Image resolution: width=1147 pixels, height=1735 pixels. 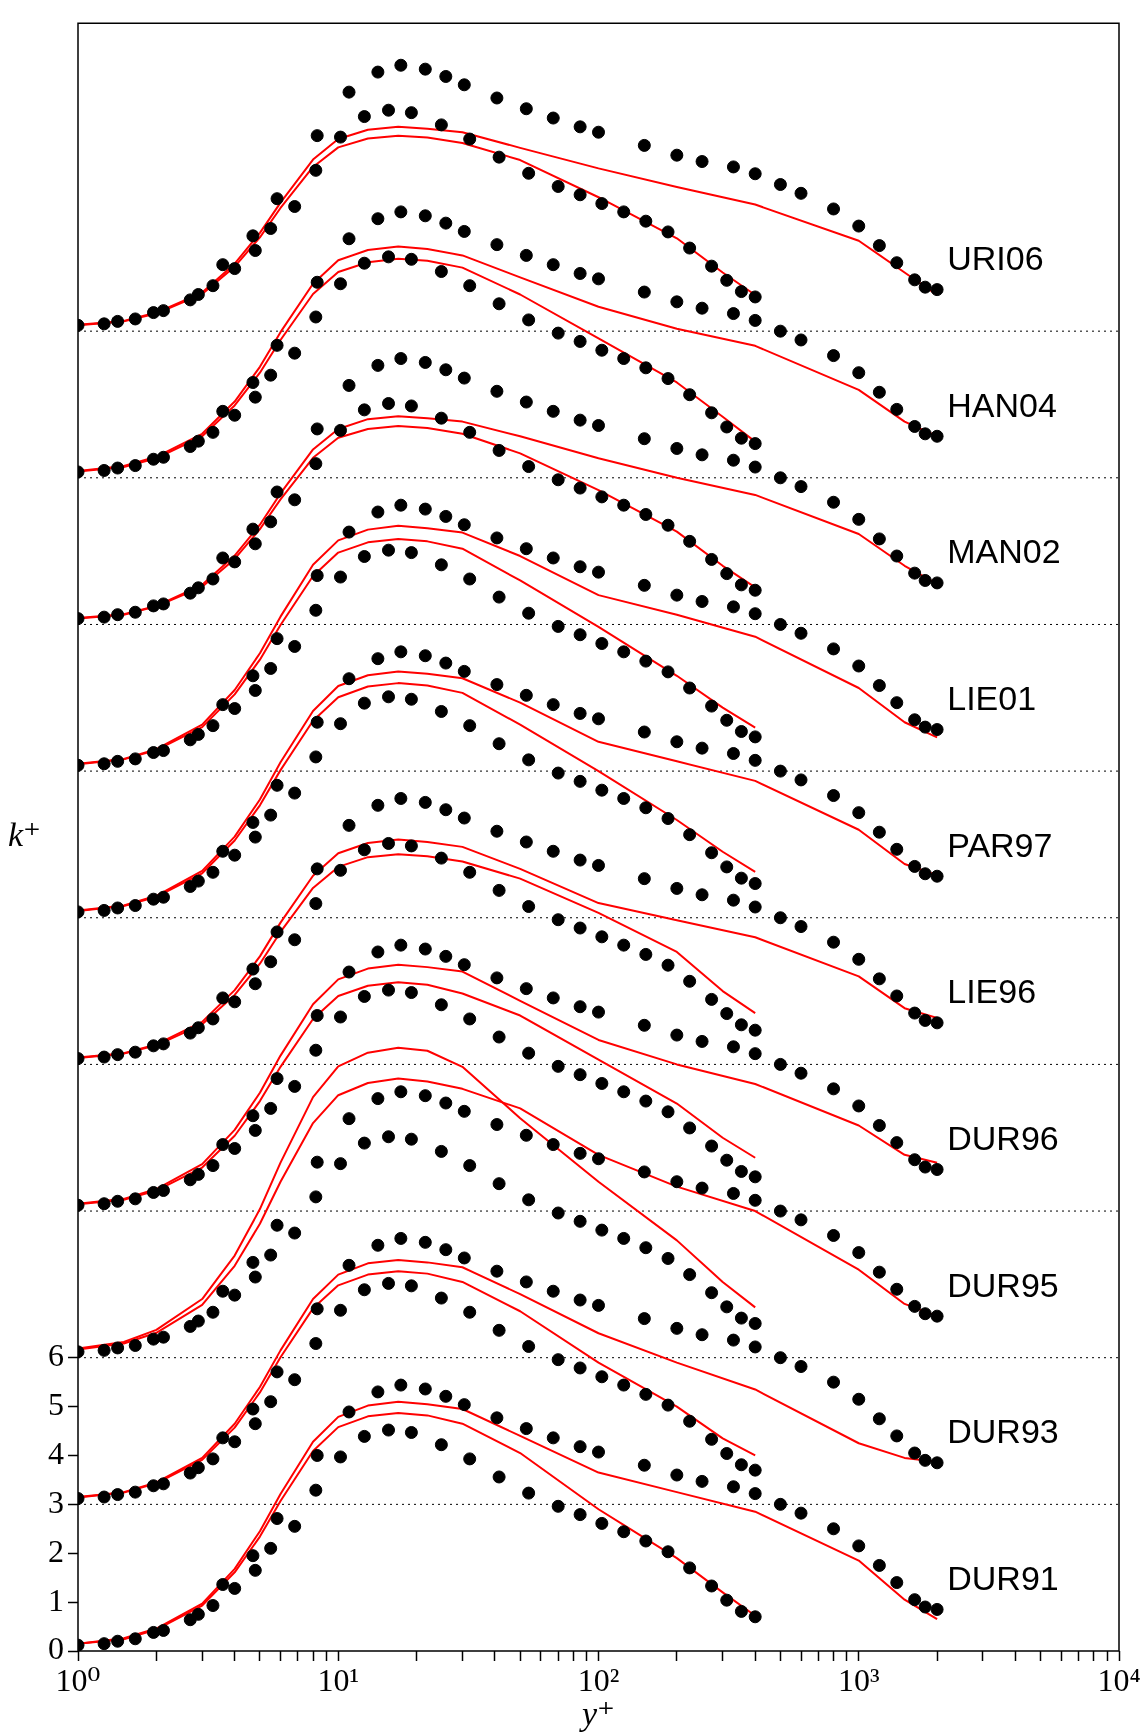 I want to click on annotation: LIE96, so click(x=992, y=991).